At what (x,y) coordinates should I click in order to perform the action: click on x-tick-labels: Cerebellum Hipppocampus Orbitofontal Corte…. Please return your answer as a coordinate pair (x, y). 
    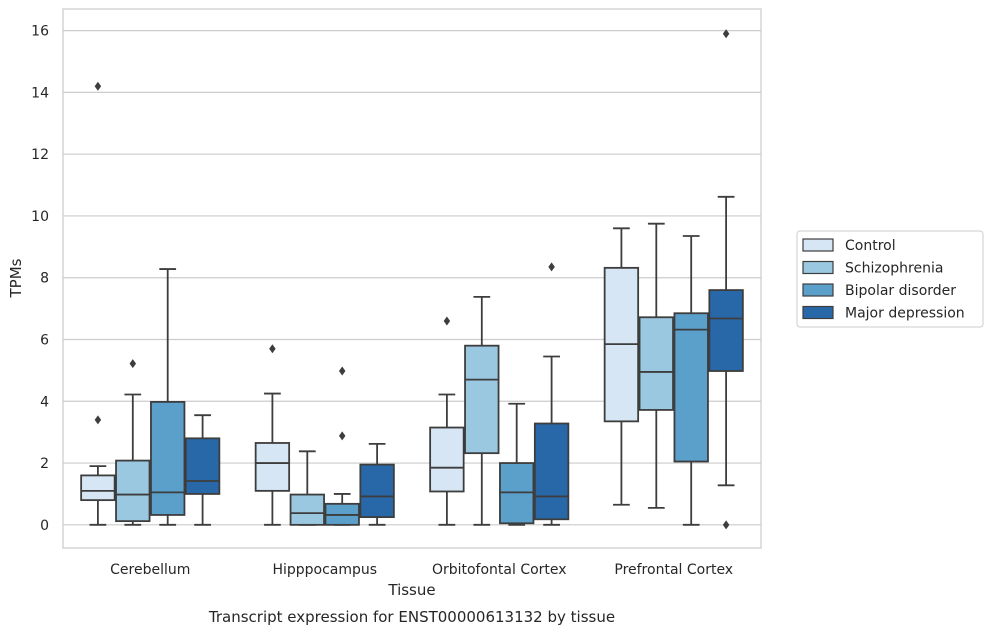
    Looking at the image, I should click on (421, 570).